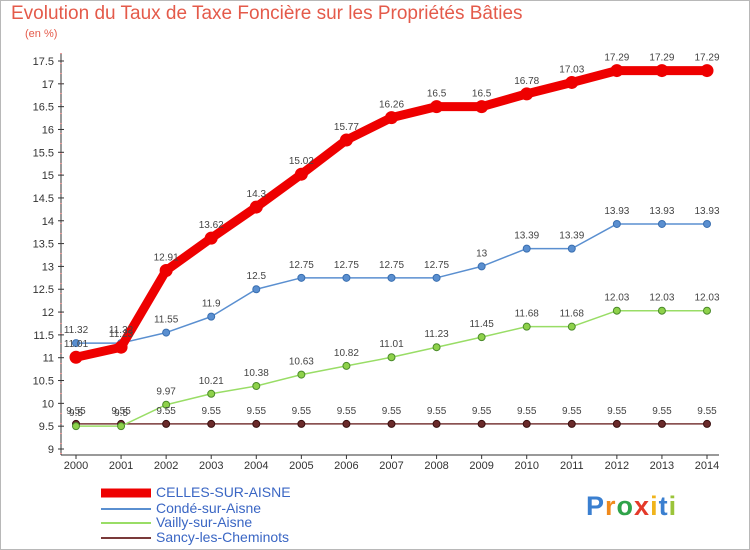  What do you see at coordinates (436, 466) in the screenshot?
I see `x-tick-label: 2008` at bounding box center [436, 466].